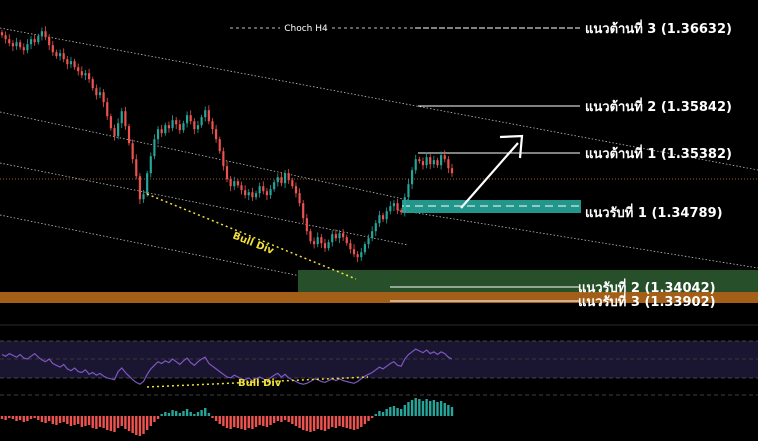  Describe the element at coordinates (379, 297) in the screenshot. I see `strong-support-zone` at that location.